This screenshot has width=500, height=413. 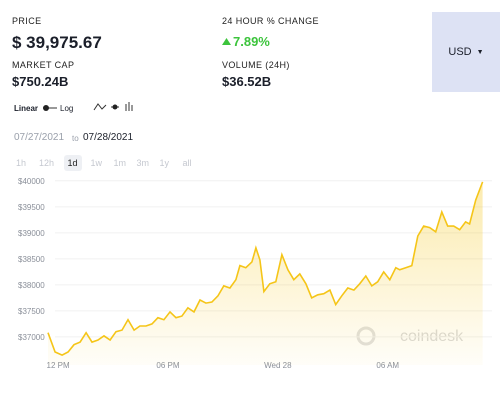 I want to click on date-from: 07/27/2021, so click(x=39, y=137).